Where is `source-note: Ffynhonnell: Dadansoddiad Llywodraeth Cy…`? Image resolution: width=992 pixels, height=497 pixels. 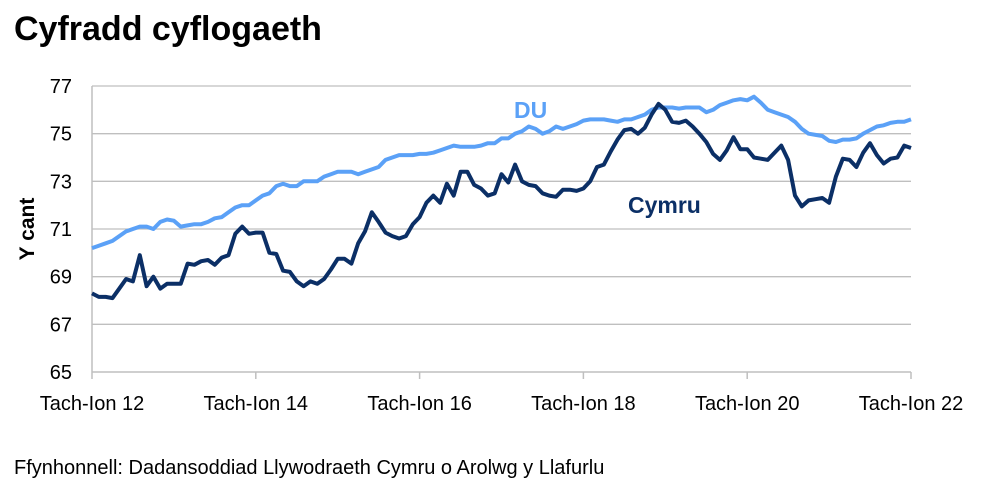 source-note: Ffynhonnell: Dadansoddiad Llywodraeth Cy… is located at coordinates (309, 468).